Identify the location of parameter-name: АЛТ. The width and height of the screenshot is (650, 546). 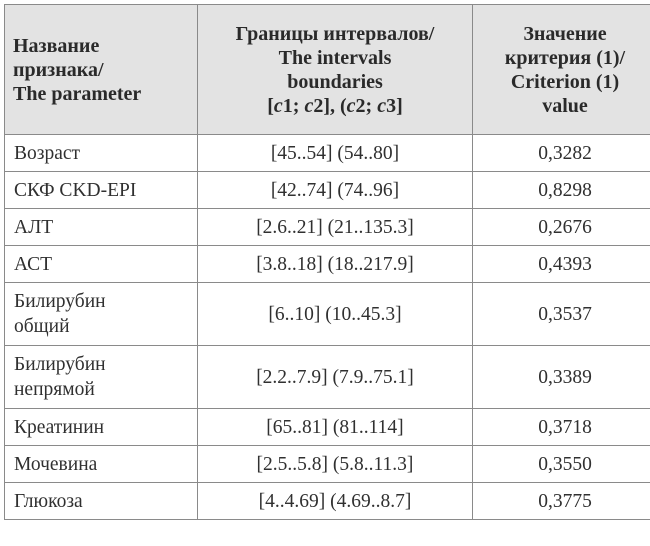
(34, 227).